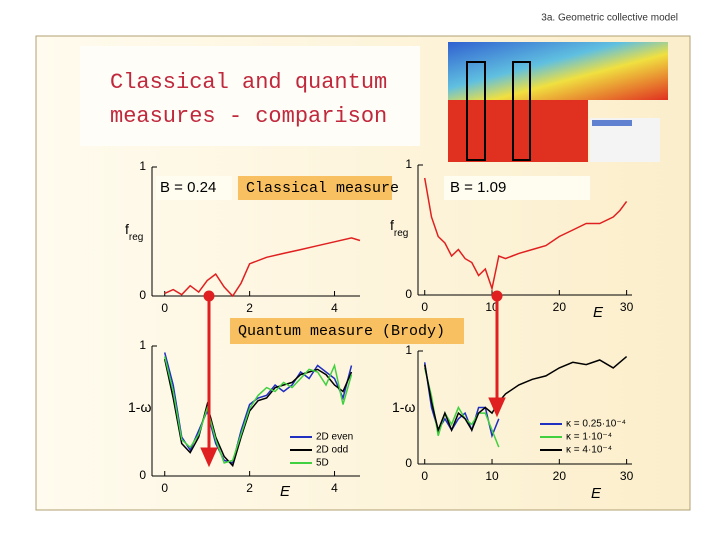 The height and width of the screenshot is (540, 720). I want to click on annotation: Quantum measure (Brody), so click(341, 331).